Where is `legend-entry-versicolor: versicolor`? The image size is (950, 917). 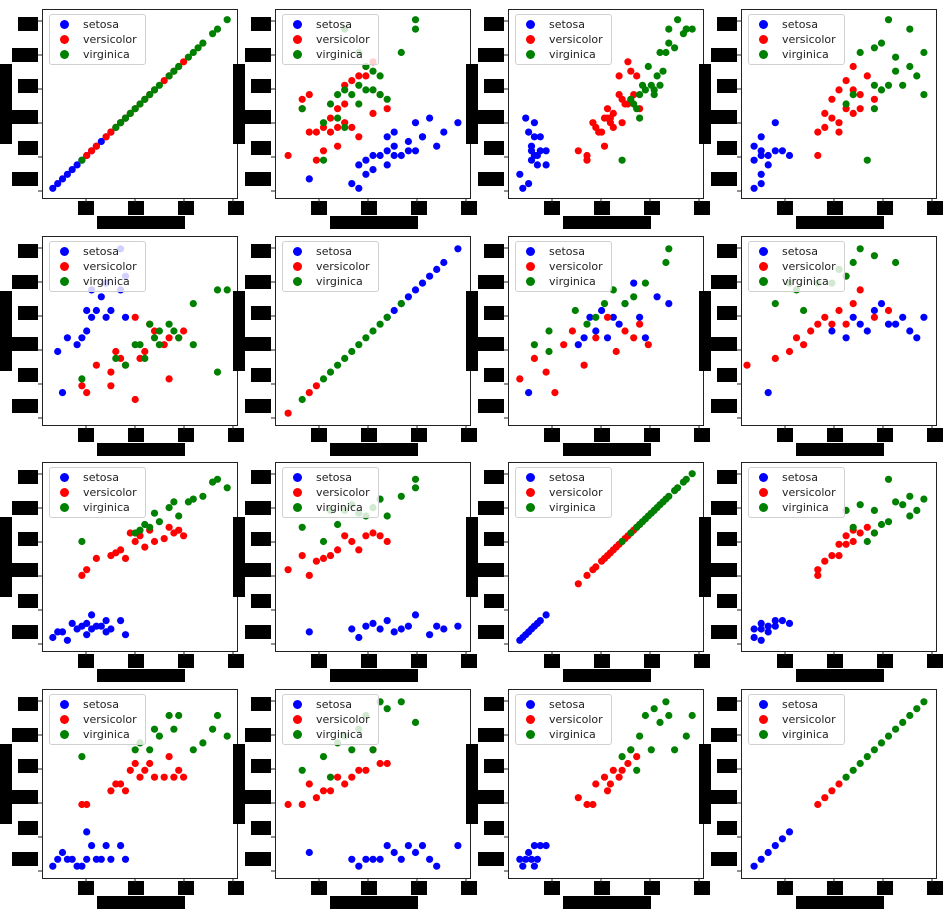
legend-entry-versicolor: versicolor is located at coordinates (96, 39).